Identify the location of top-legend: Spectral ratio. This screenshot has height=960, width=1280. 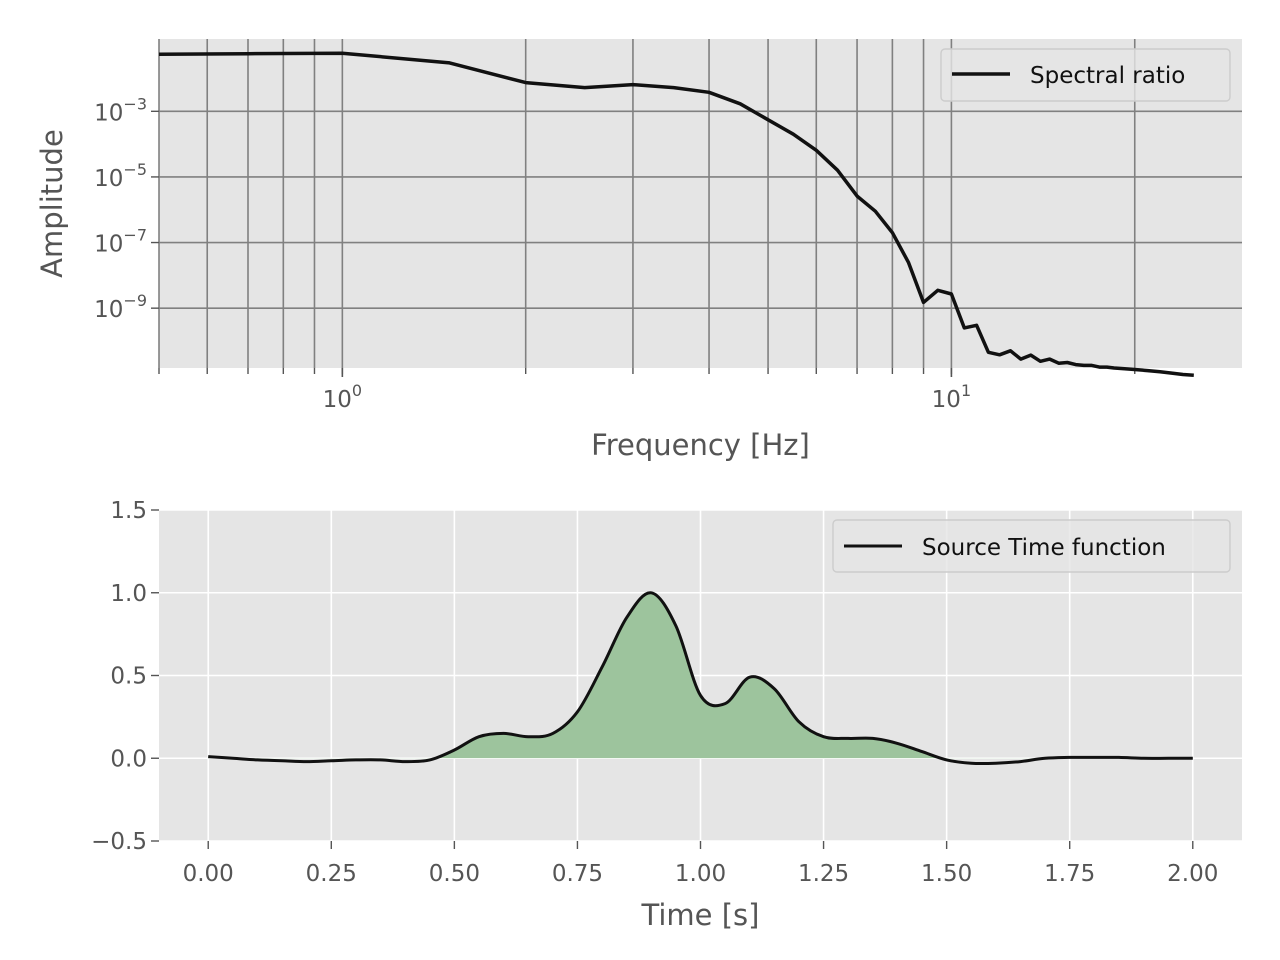
(1085, 75).